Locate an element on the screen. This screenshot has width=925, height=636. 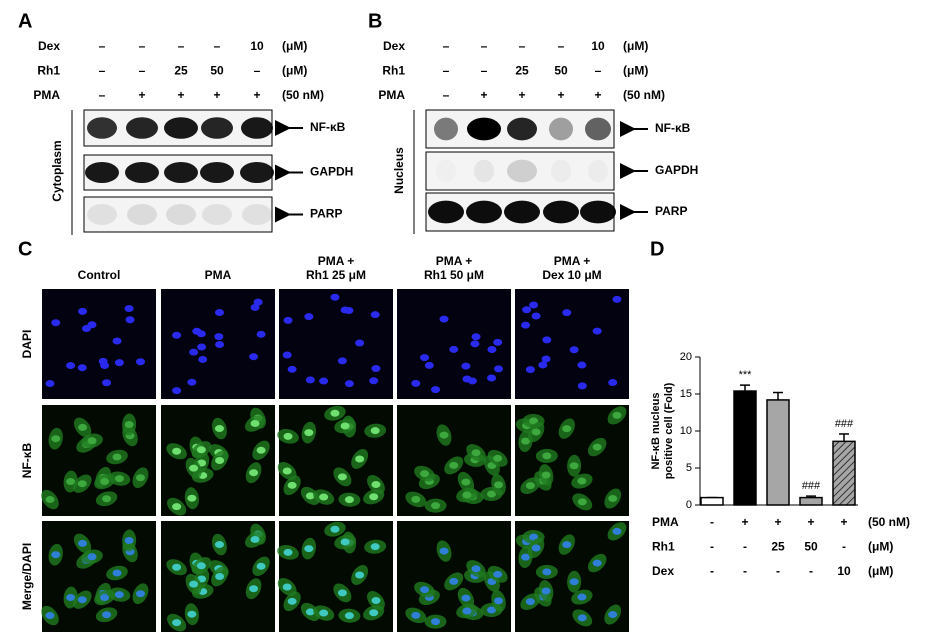
column-header: Rh1 50 μM is located at coordinates (454, 275).